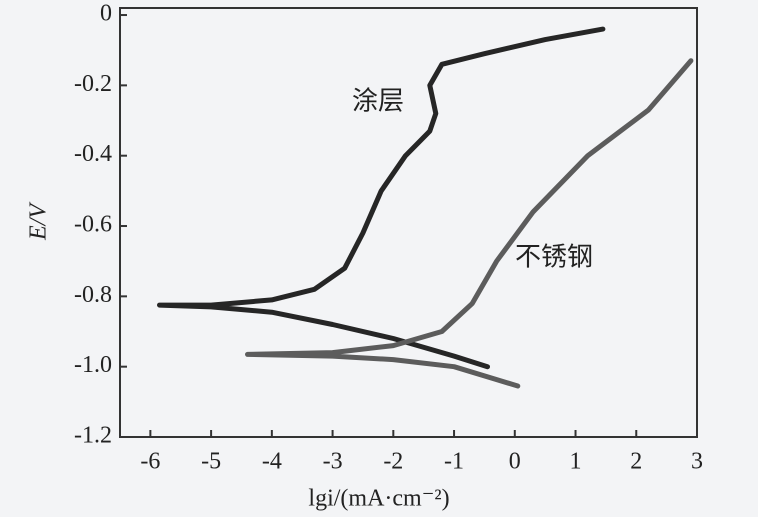 This screenshot has width=758, height=517. What do you see at coordinates (93, 154) in the screenshot?
I see `y-tick-label: -0.4` at bounding box center [93, 154].